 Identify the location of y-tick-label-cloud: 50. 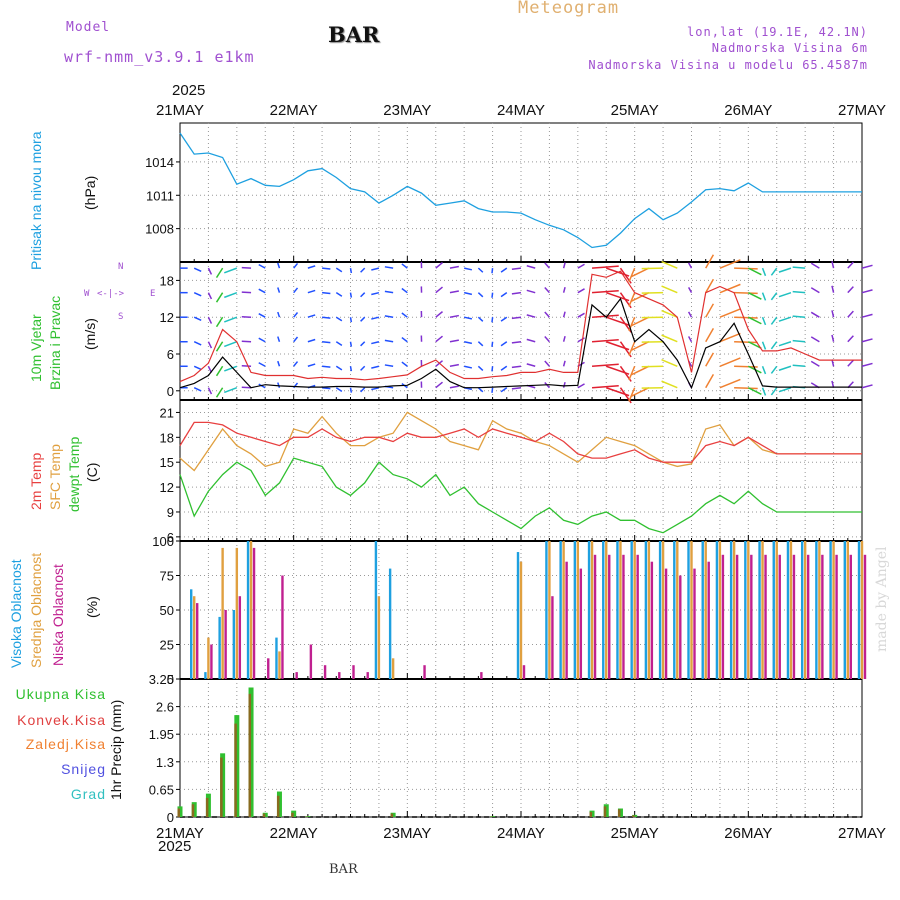
(167, 610).